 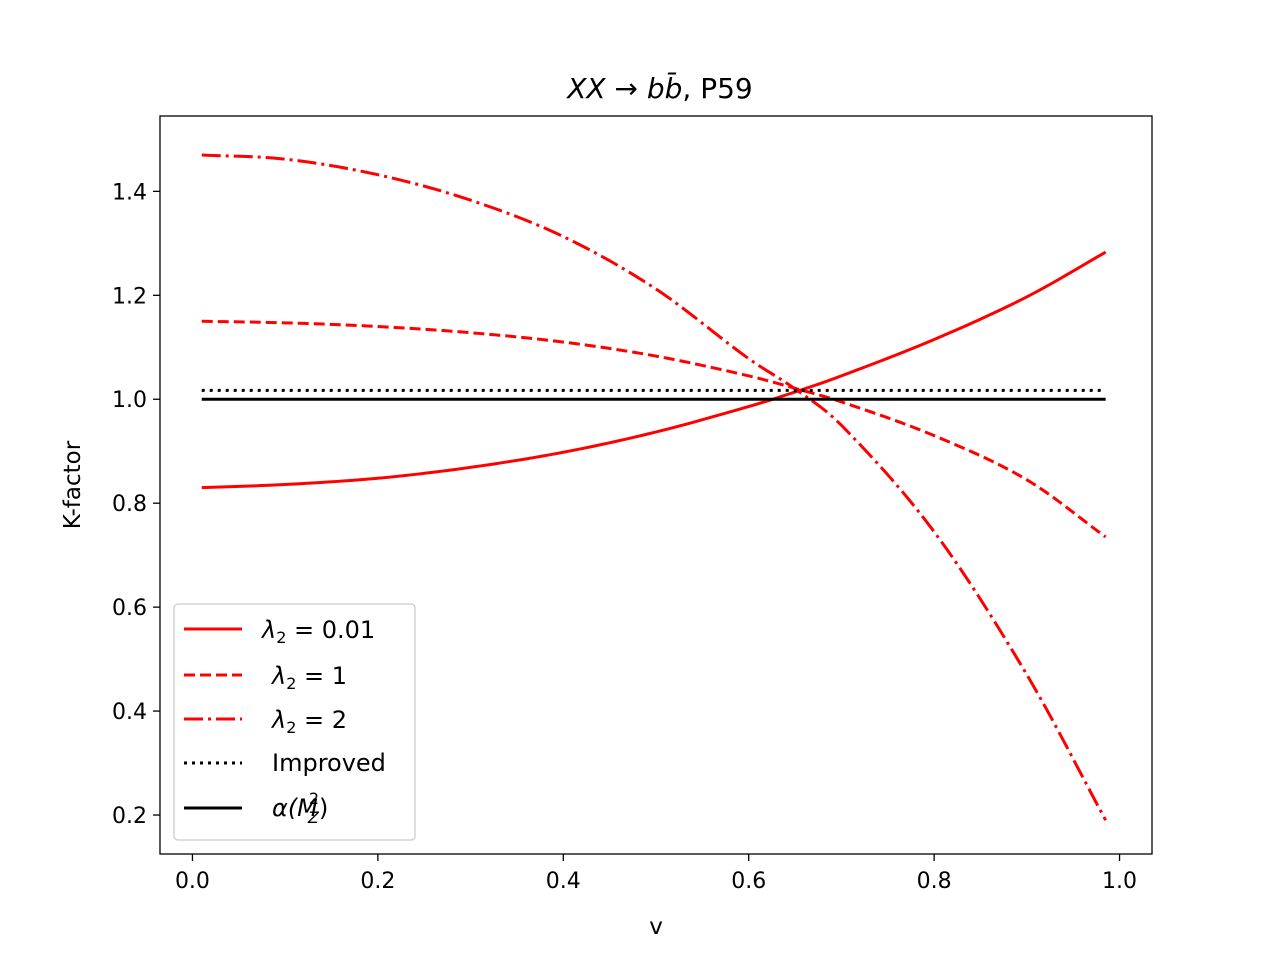 What do you see at coordinates (129, 192) in the screenshot?
I see `y-tick-label: 1.4` at bounding box center [129, 192].